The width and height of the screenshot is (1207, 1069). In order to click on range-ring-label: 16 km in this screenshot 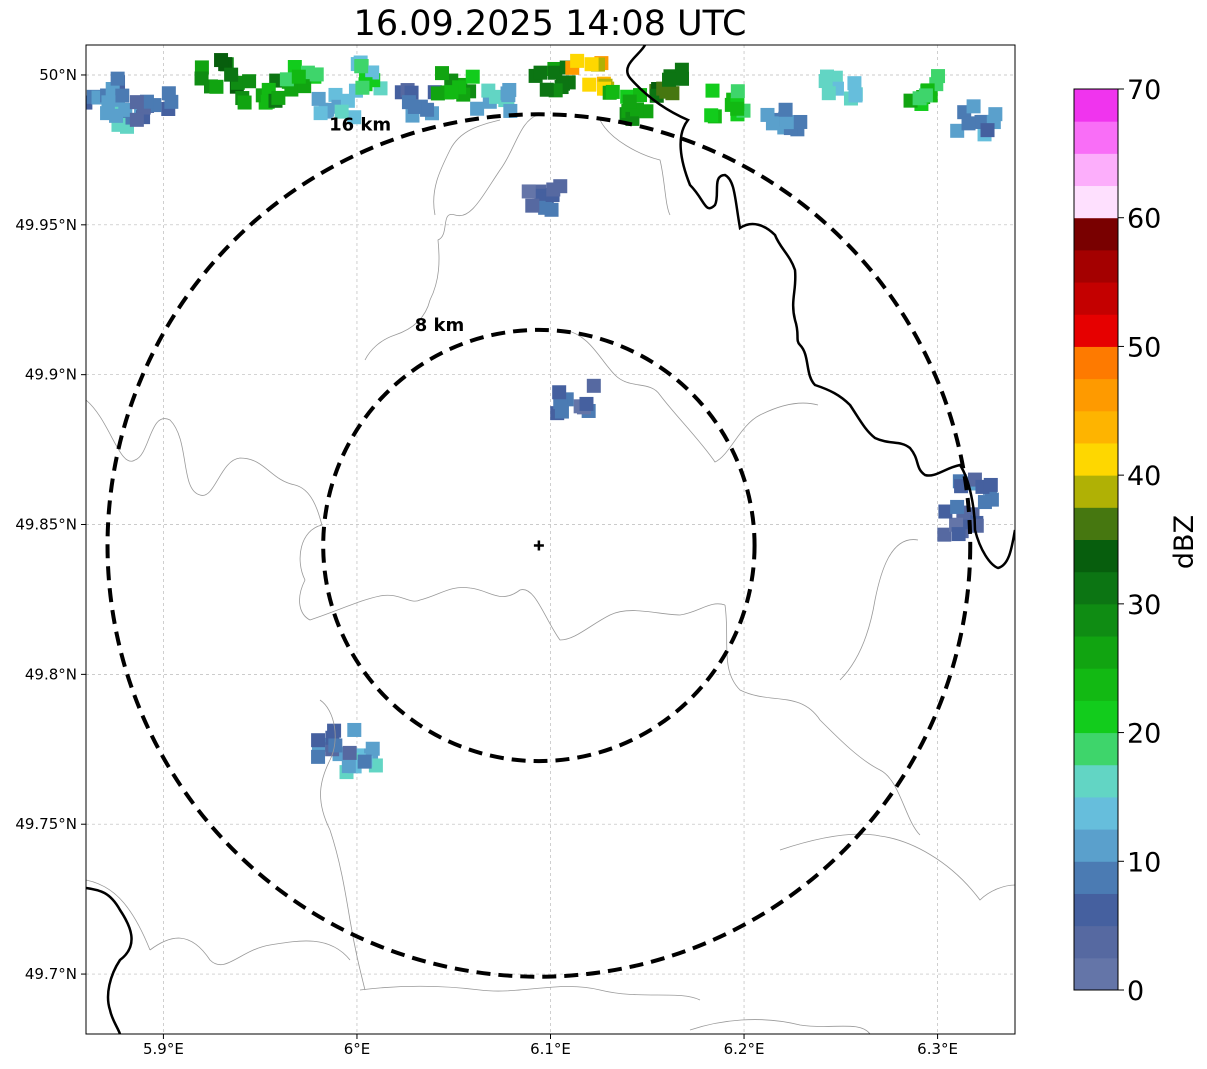, I will do `click(360, 125)`.